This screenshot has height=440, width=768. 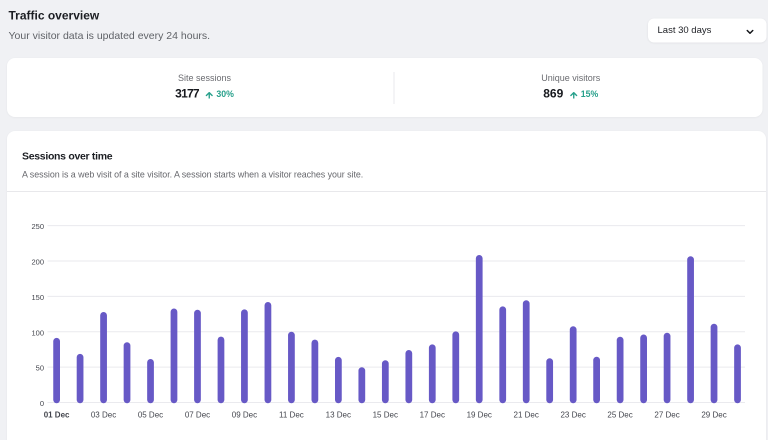 I want to click on svg-text: 23 Dec, so click(x=572, y=415).